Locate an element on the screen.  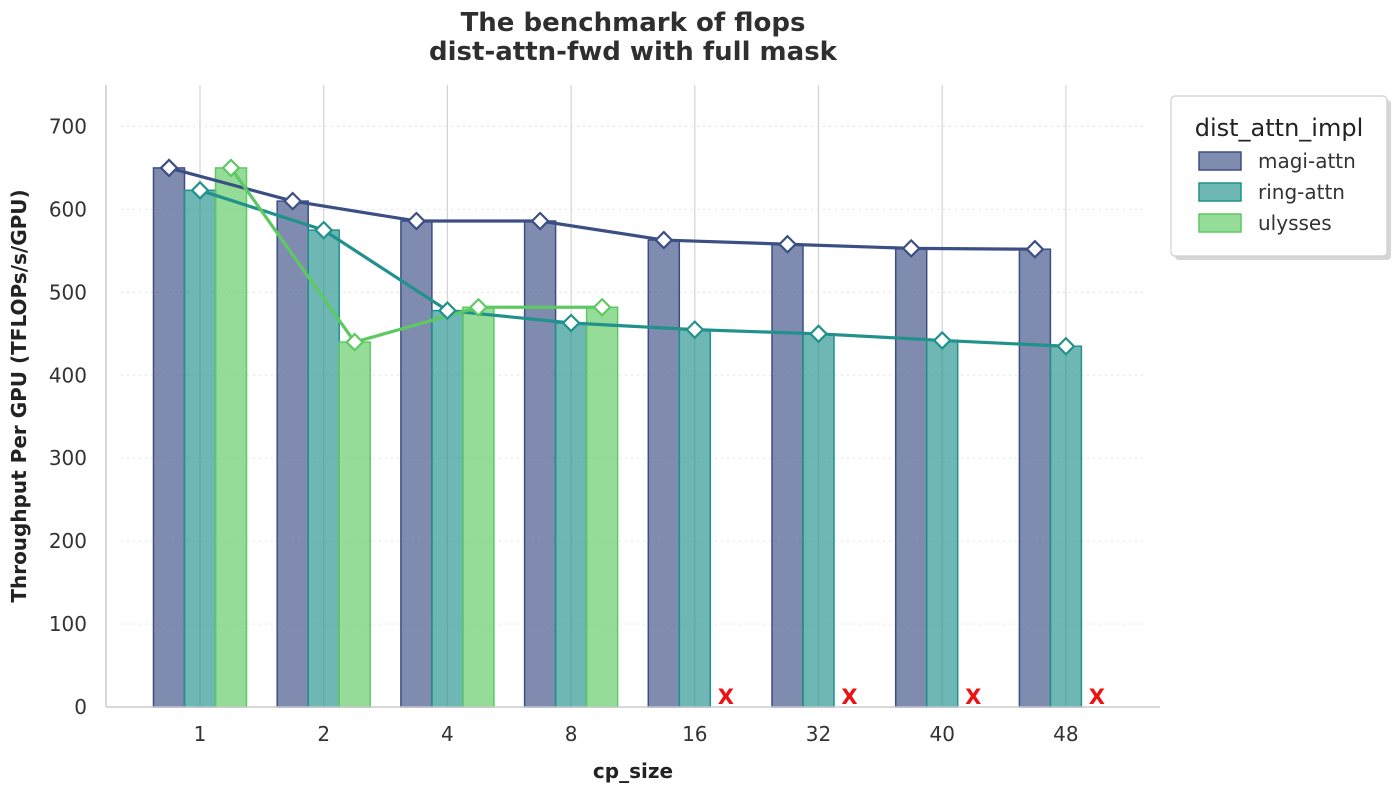
legend-label-ring-attn: ring-attn is located at coordinates (1301, 192).